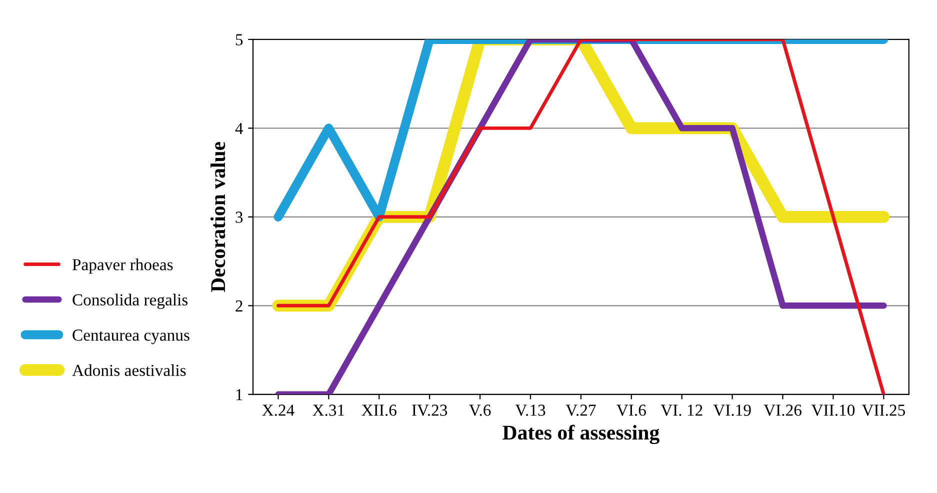 The image size is (937, 493). I want to click on x-tick-label: V.27, so click(581, 410).